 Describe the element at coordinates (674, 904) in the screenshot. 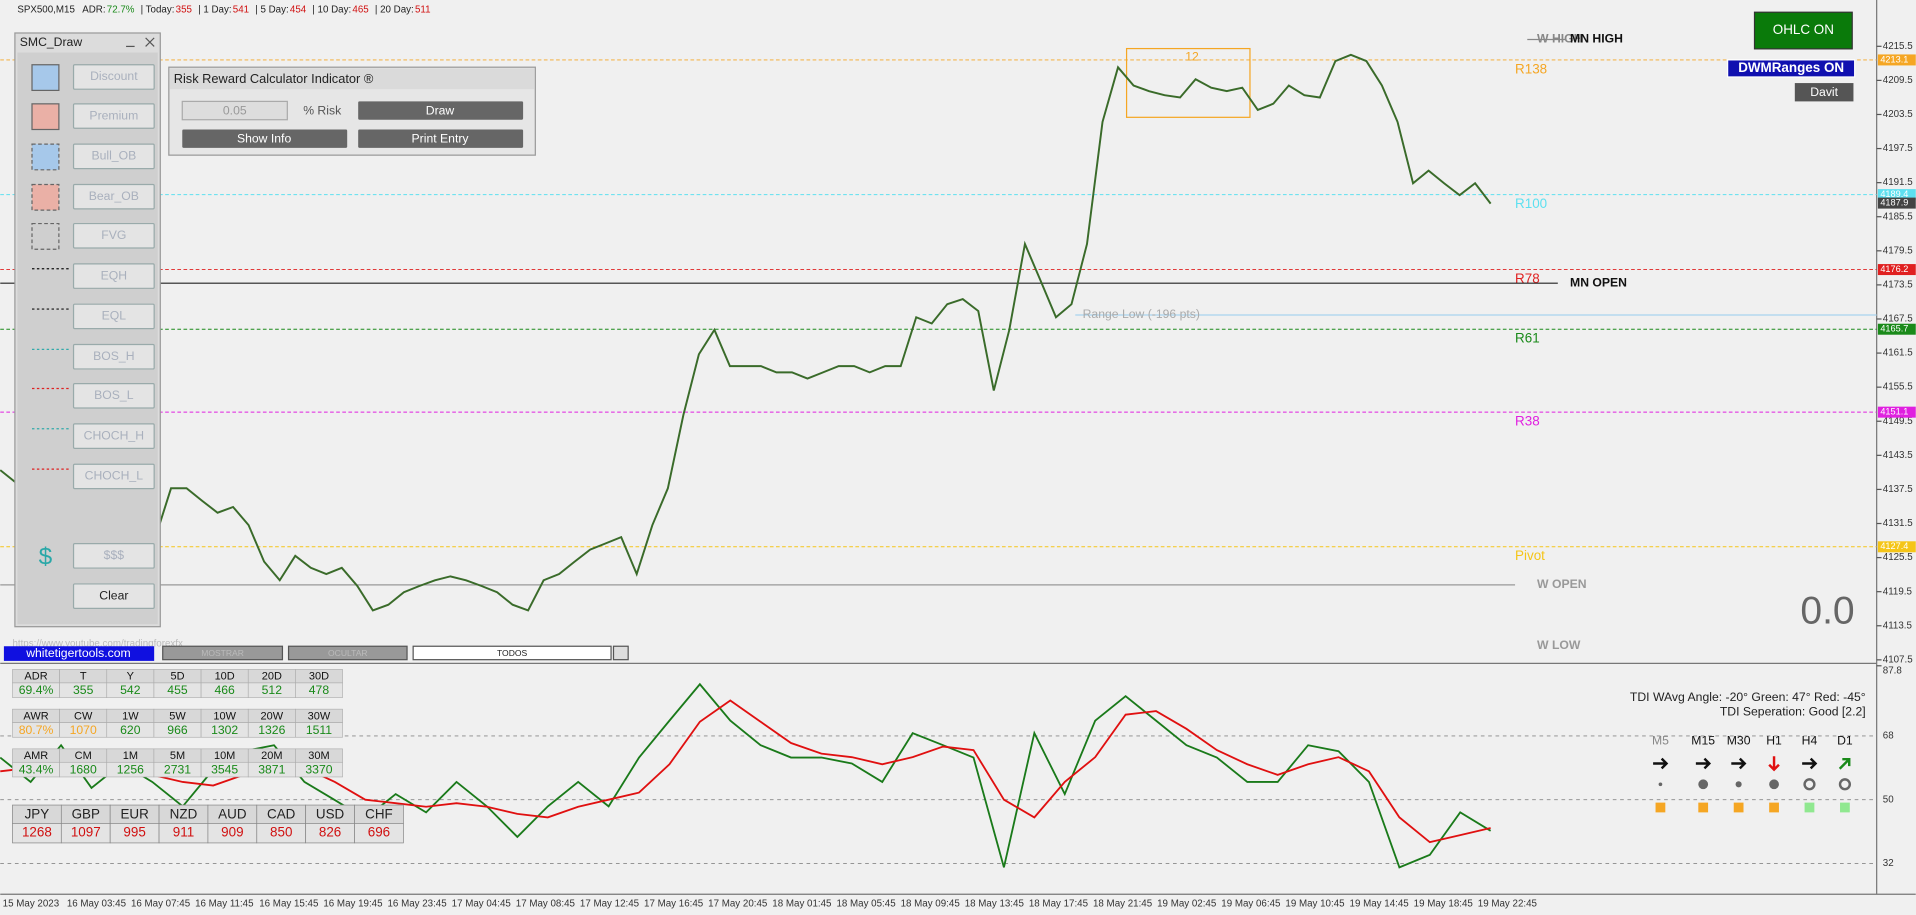

I see `x-tick-label: 17 May 16:45` at that location.